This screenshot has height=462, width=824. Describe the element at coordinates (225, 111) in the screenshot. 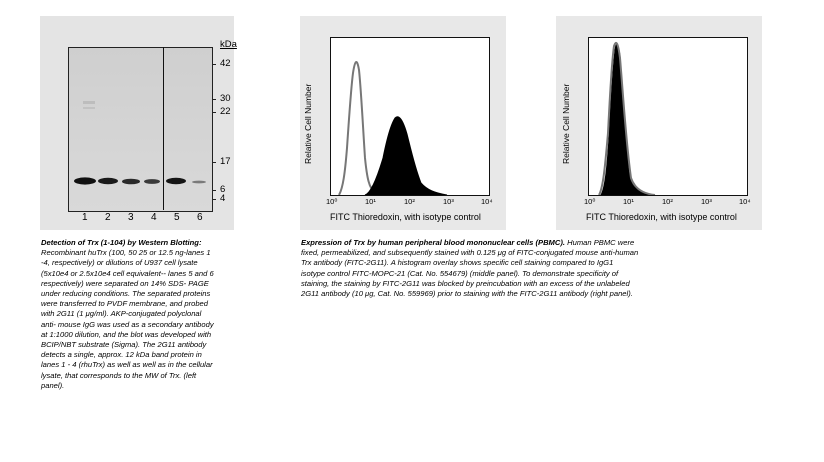

I see `marker-22: 22` at that location.